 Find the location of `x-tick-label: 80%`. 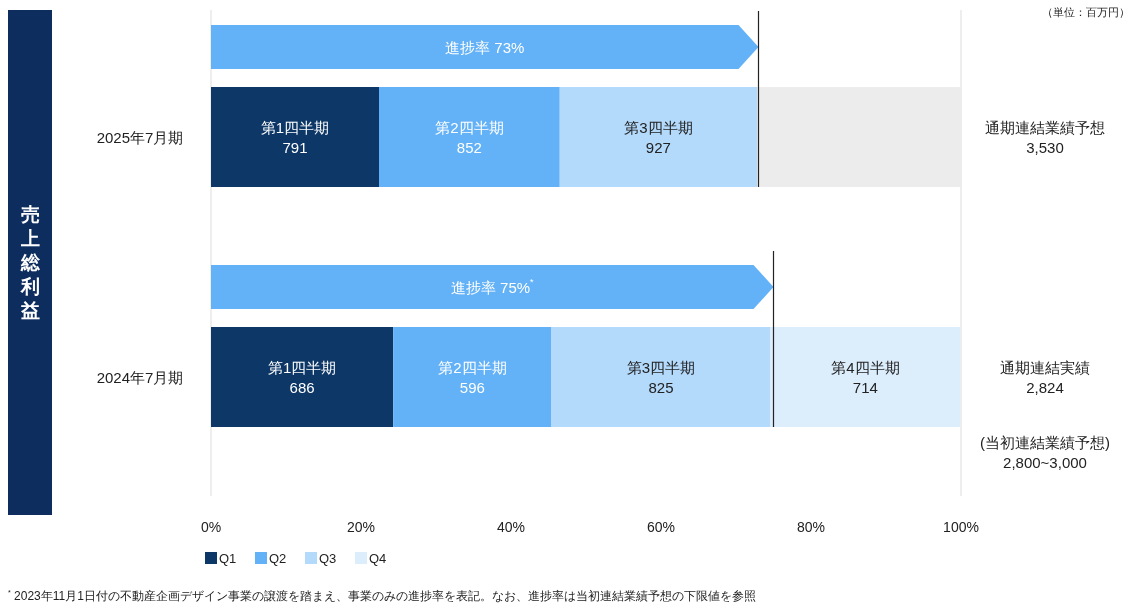

x-tick-label: 80% is located at coordinates (811, 527).